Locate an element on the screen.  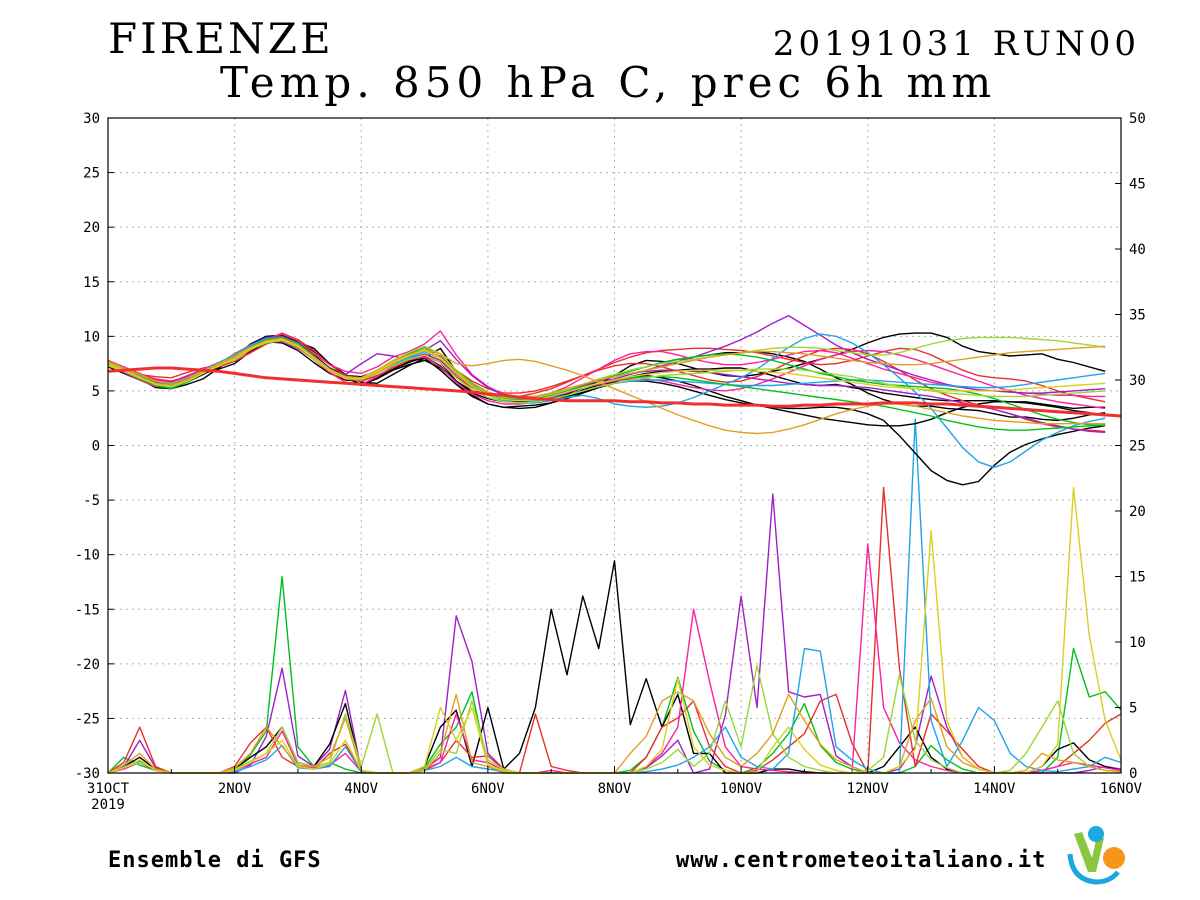
left-tick-label: -15 is located at coordinates (87, 610).